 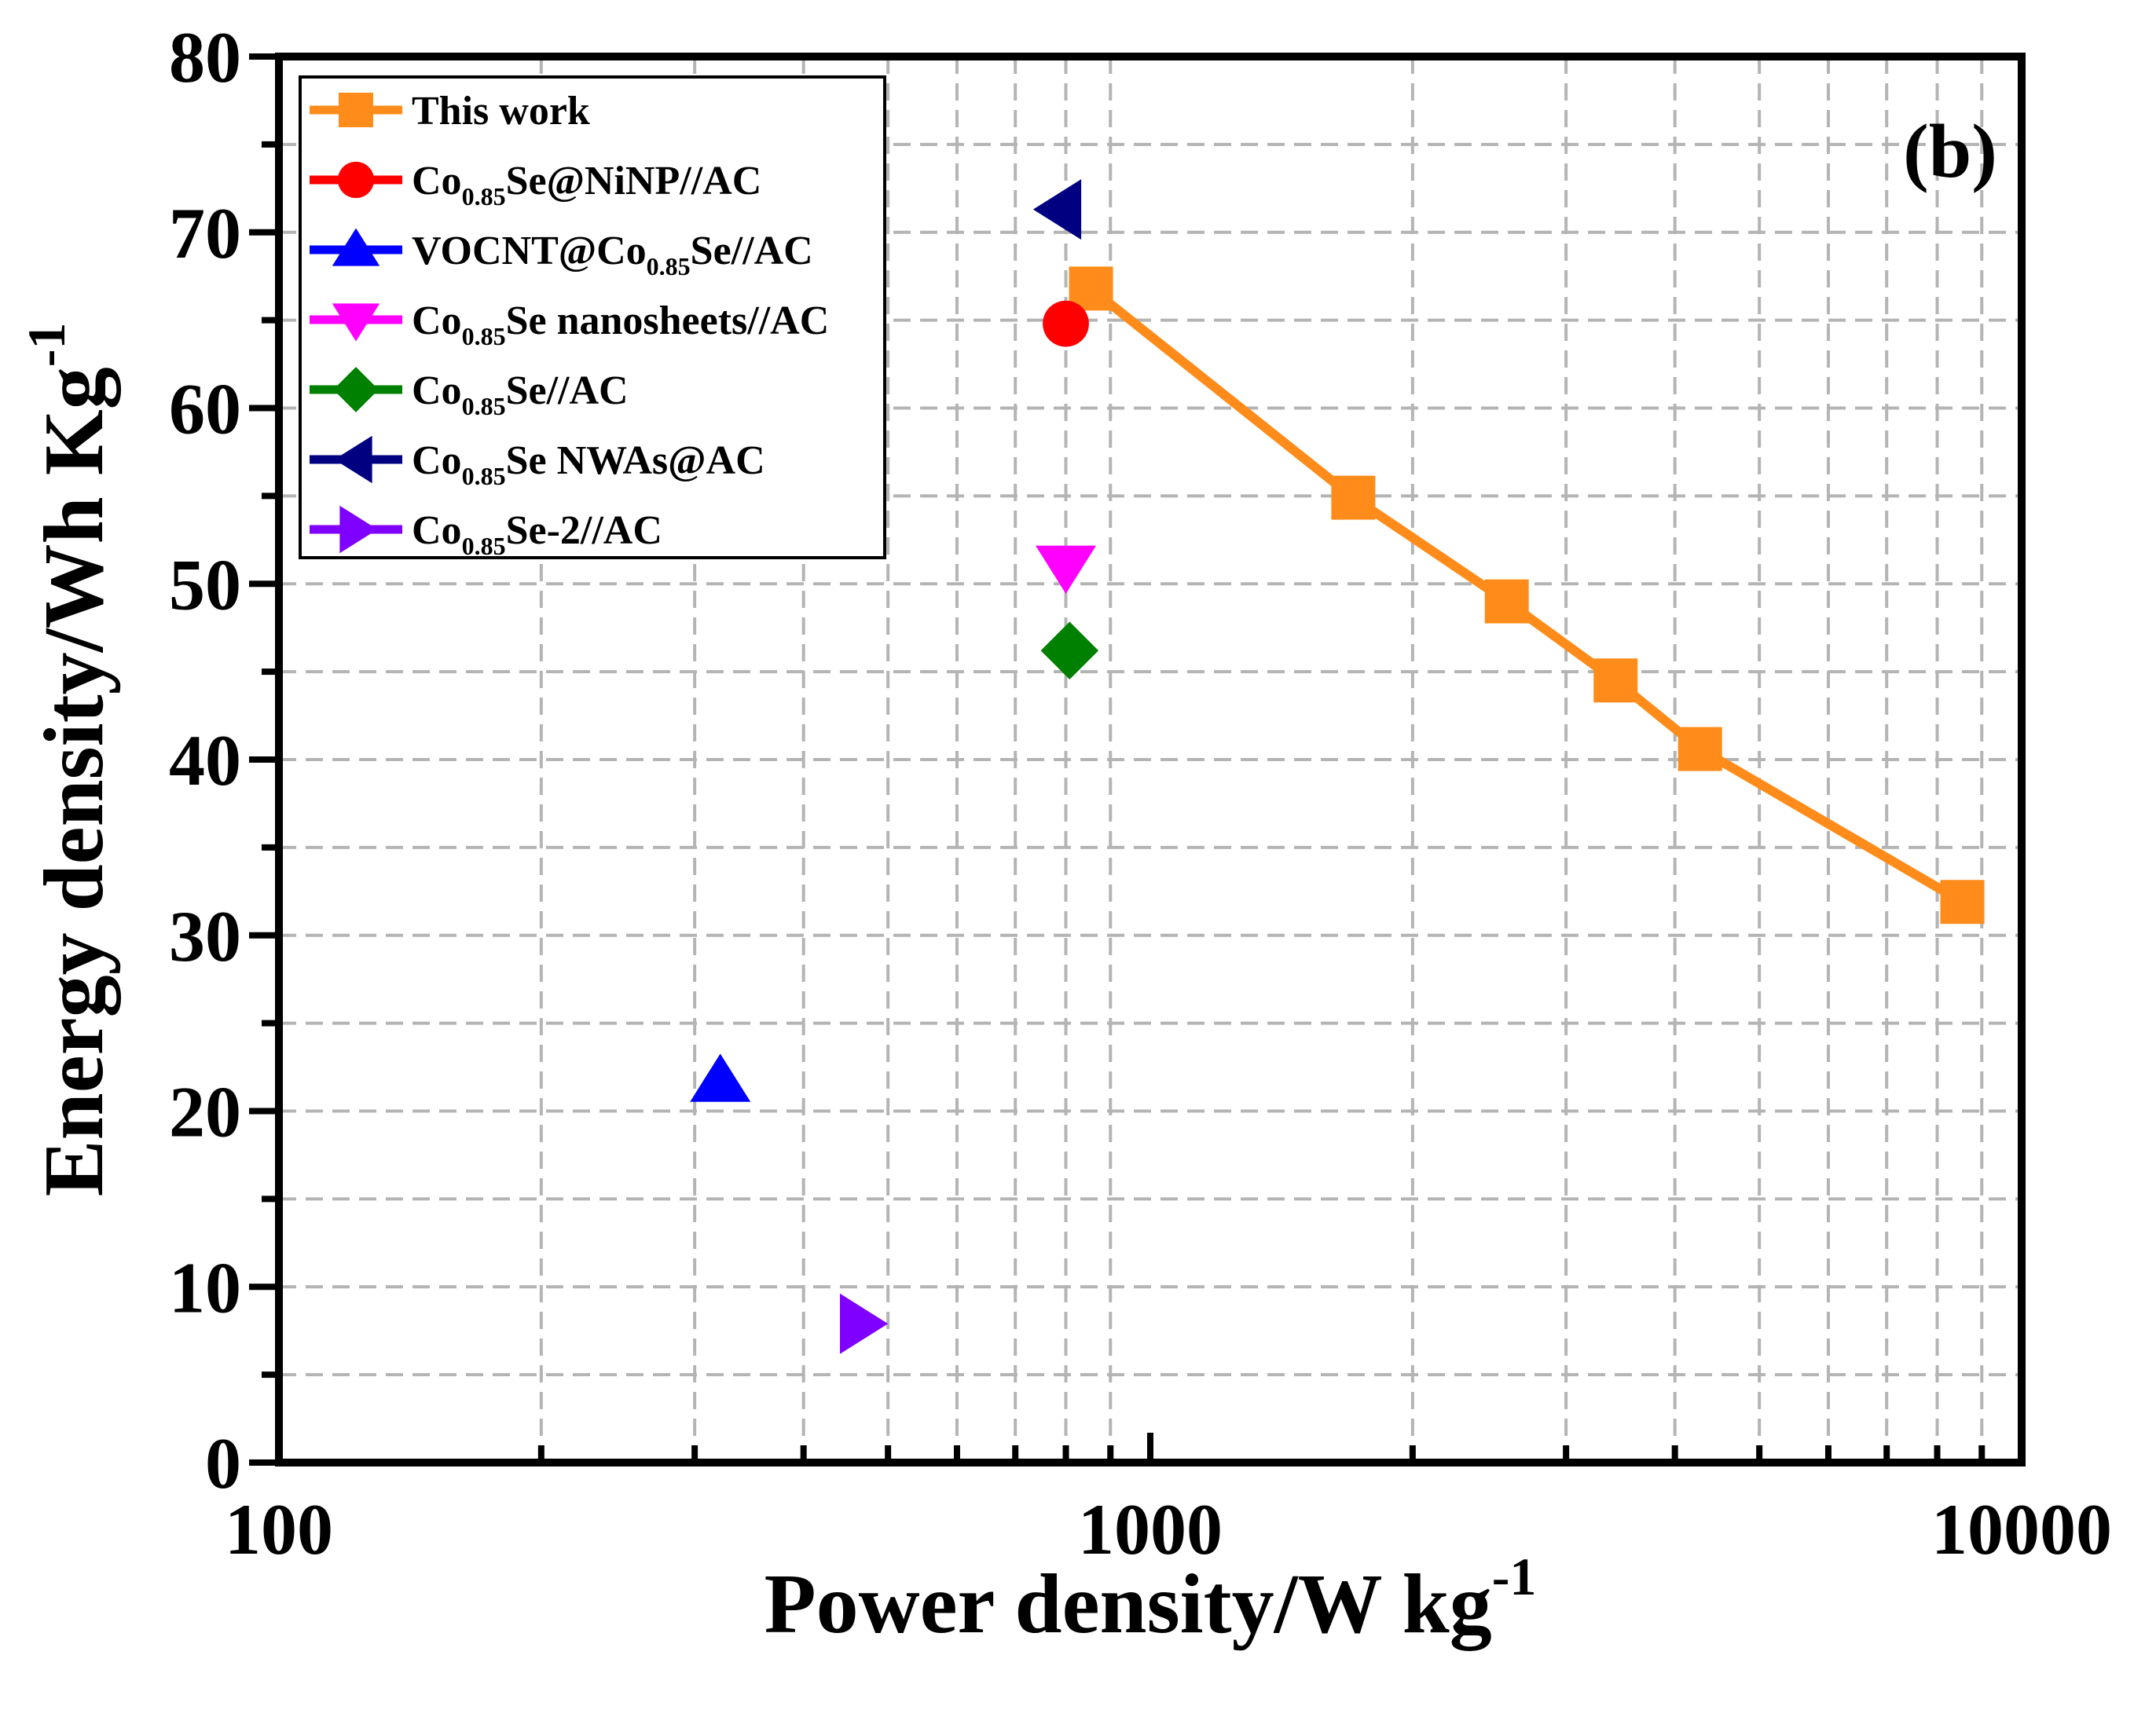 I want to click on x-axis-title-text: Power density/W kg, so click(x=1128, y=1604).